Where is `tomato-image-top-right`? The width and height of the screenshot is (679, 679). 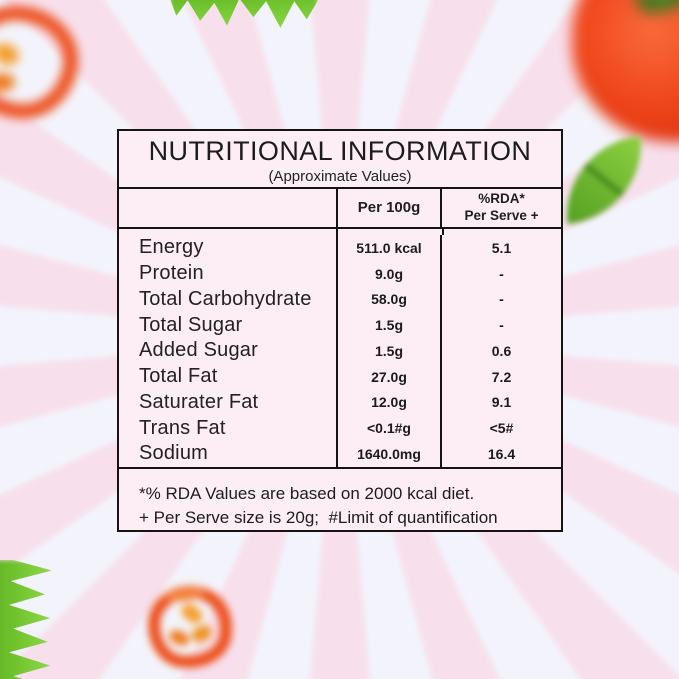 tomato-image-top-right is located at coordinates (625, 71).